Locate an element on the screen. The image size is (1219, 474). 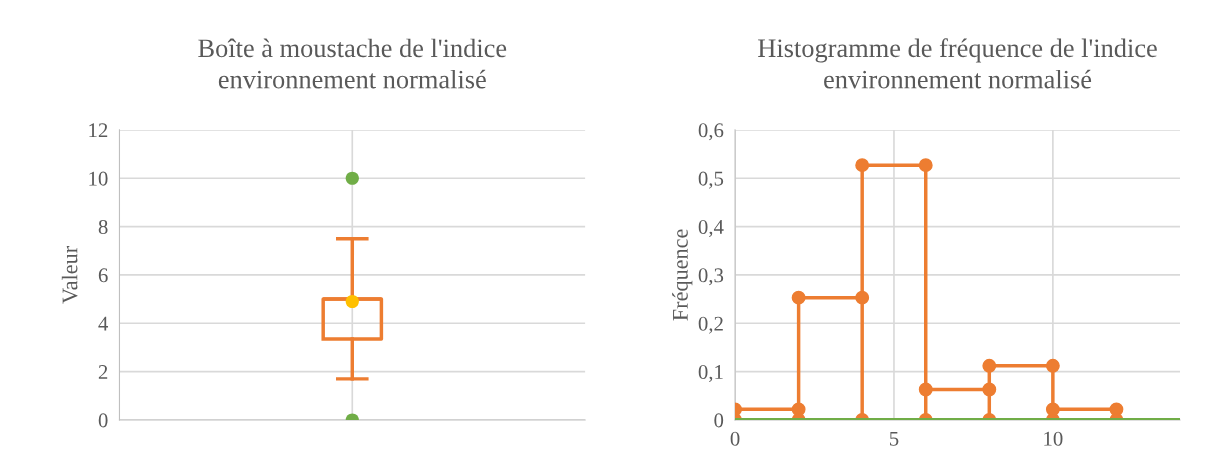
x-tick-label: 0 is located at coordinates (735, 438).